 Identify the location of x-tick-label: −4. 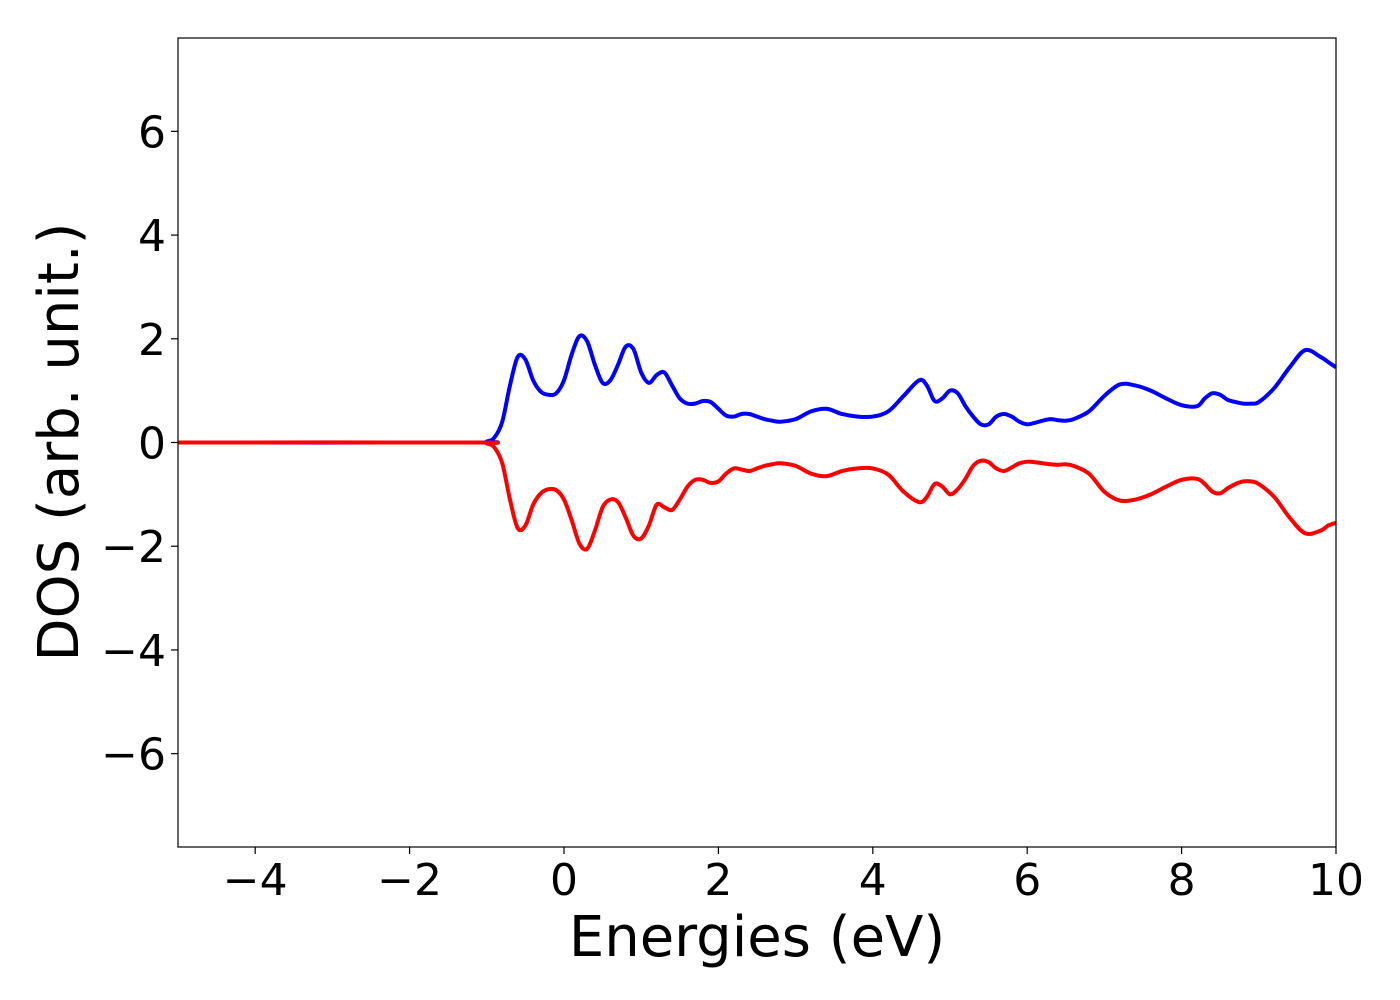
(255, 880).